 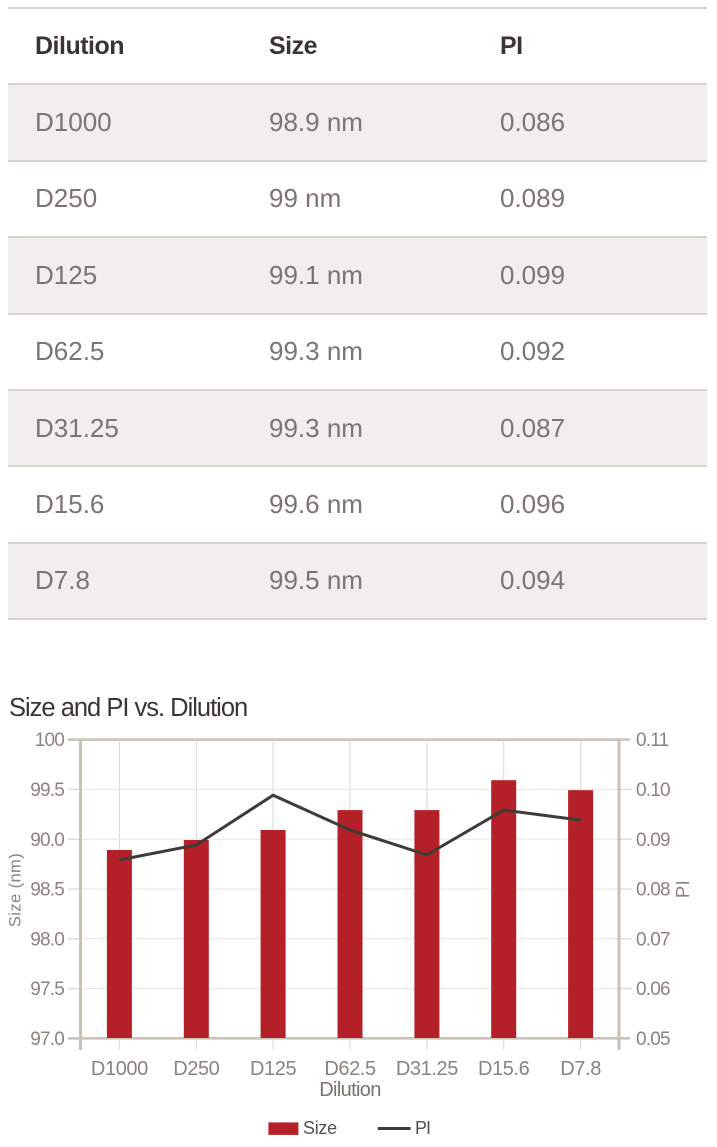 What do you see at coordinates (119, 1069) in the screenshot?
I see `svg-text: D1000` at bounding box center [119, 1069].